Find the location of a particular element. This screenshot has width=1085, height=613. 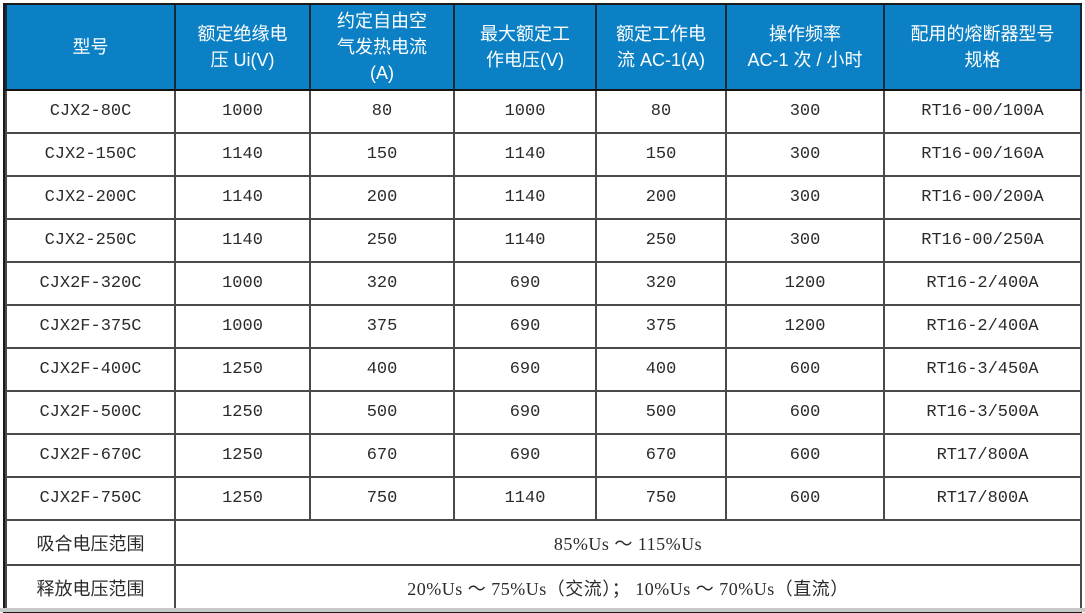

page-bottom-divider is located at coordinates (542, 610).